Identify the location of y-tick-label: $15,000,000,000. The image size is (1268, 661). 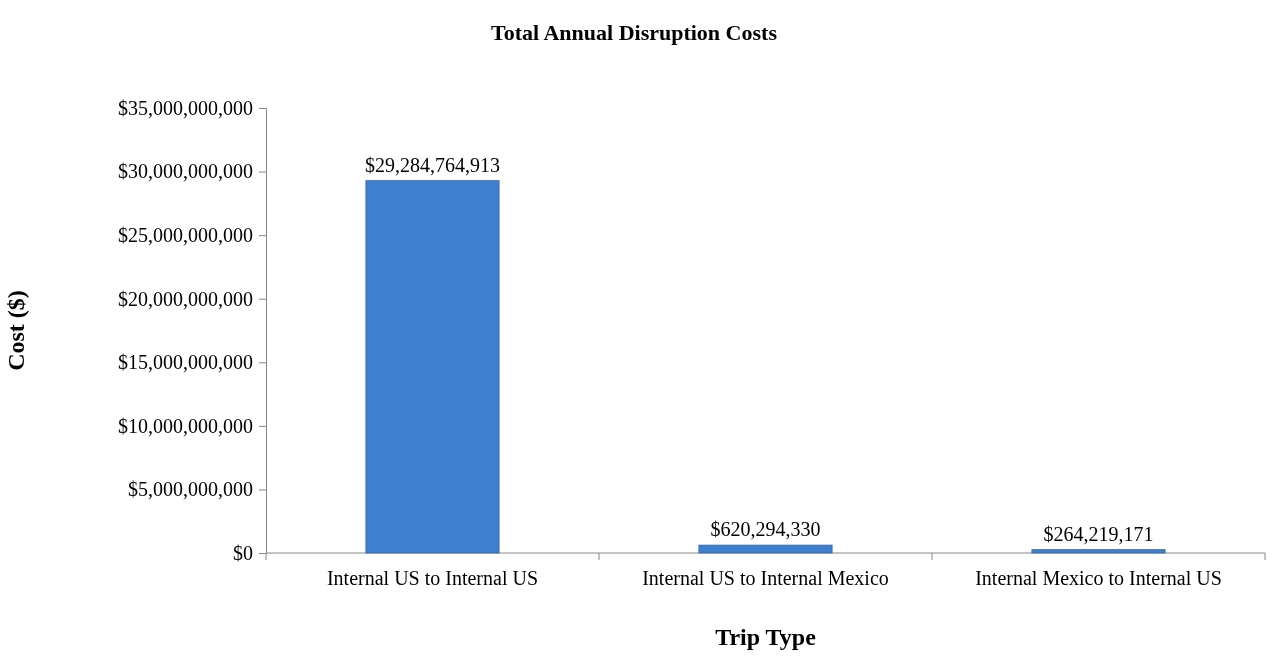
(185, 362).